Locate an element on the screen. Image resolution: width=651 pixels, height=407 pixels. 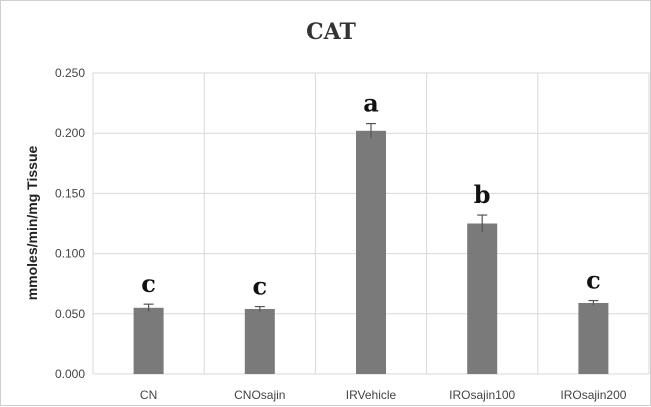
y-tick-label: 0.000 is located at coordinates (70, 374).